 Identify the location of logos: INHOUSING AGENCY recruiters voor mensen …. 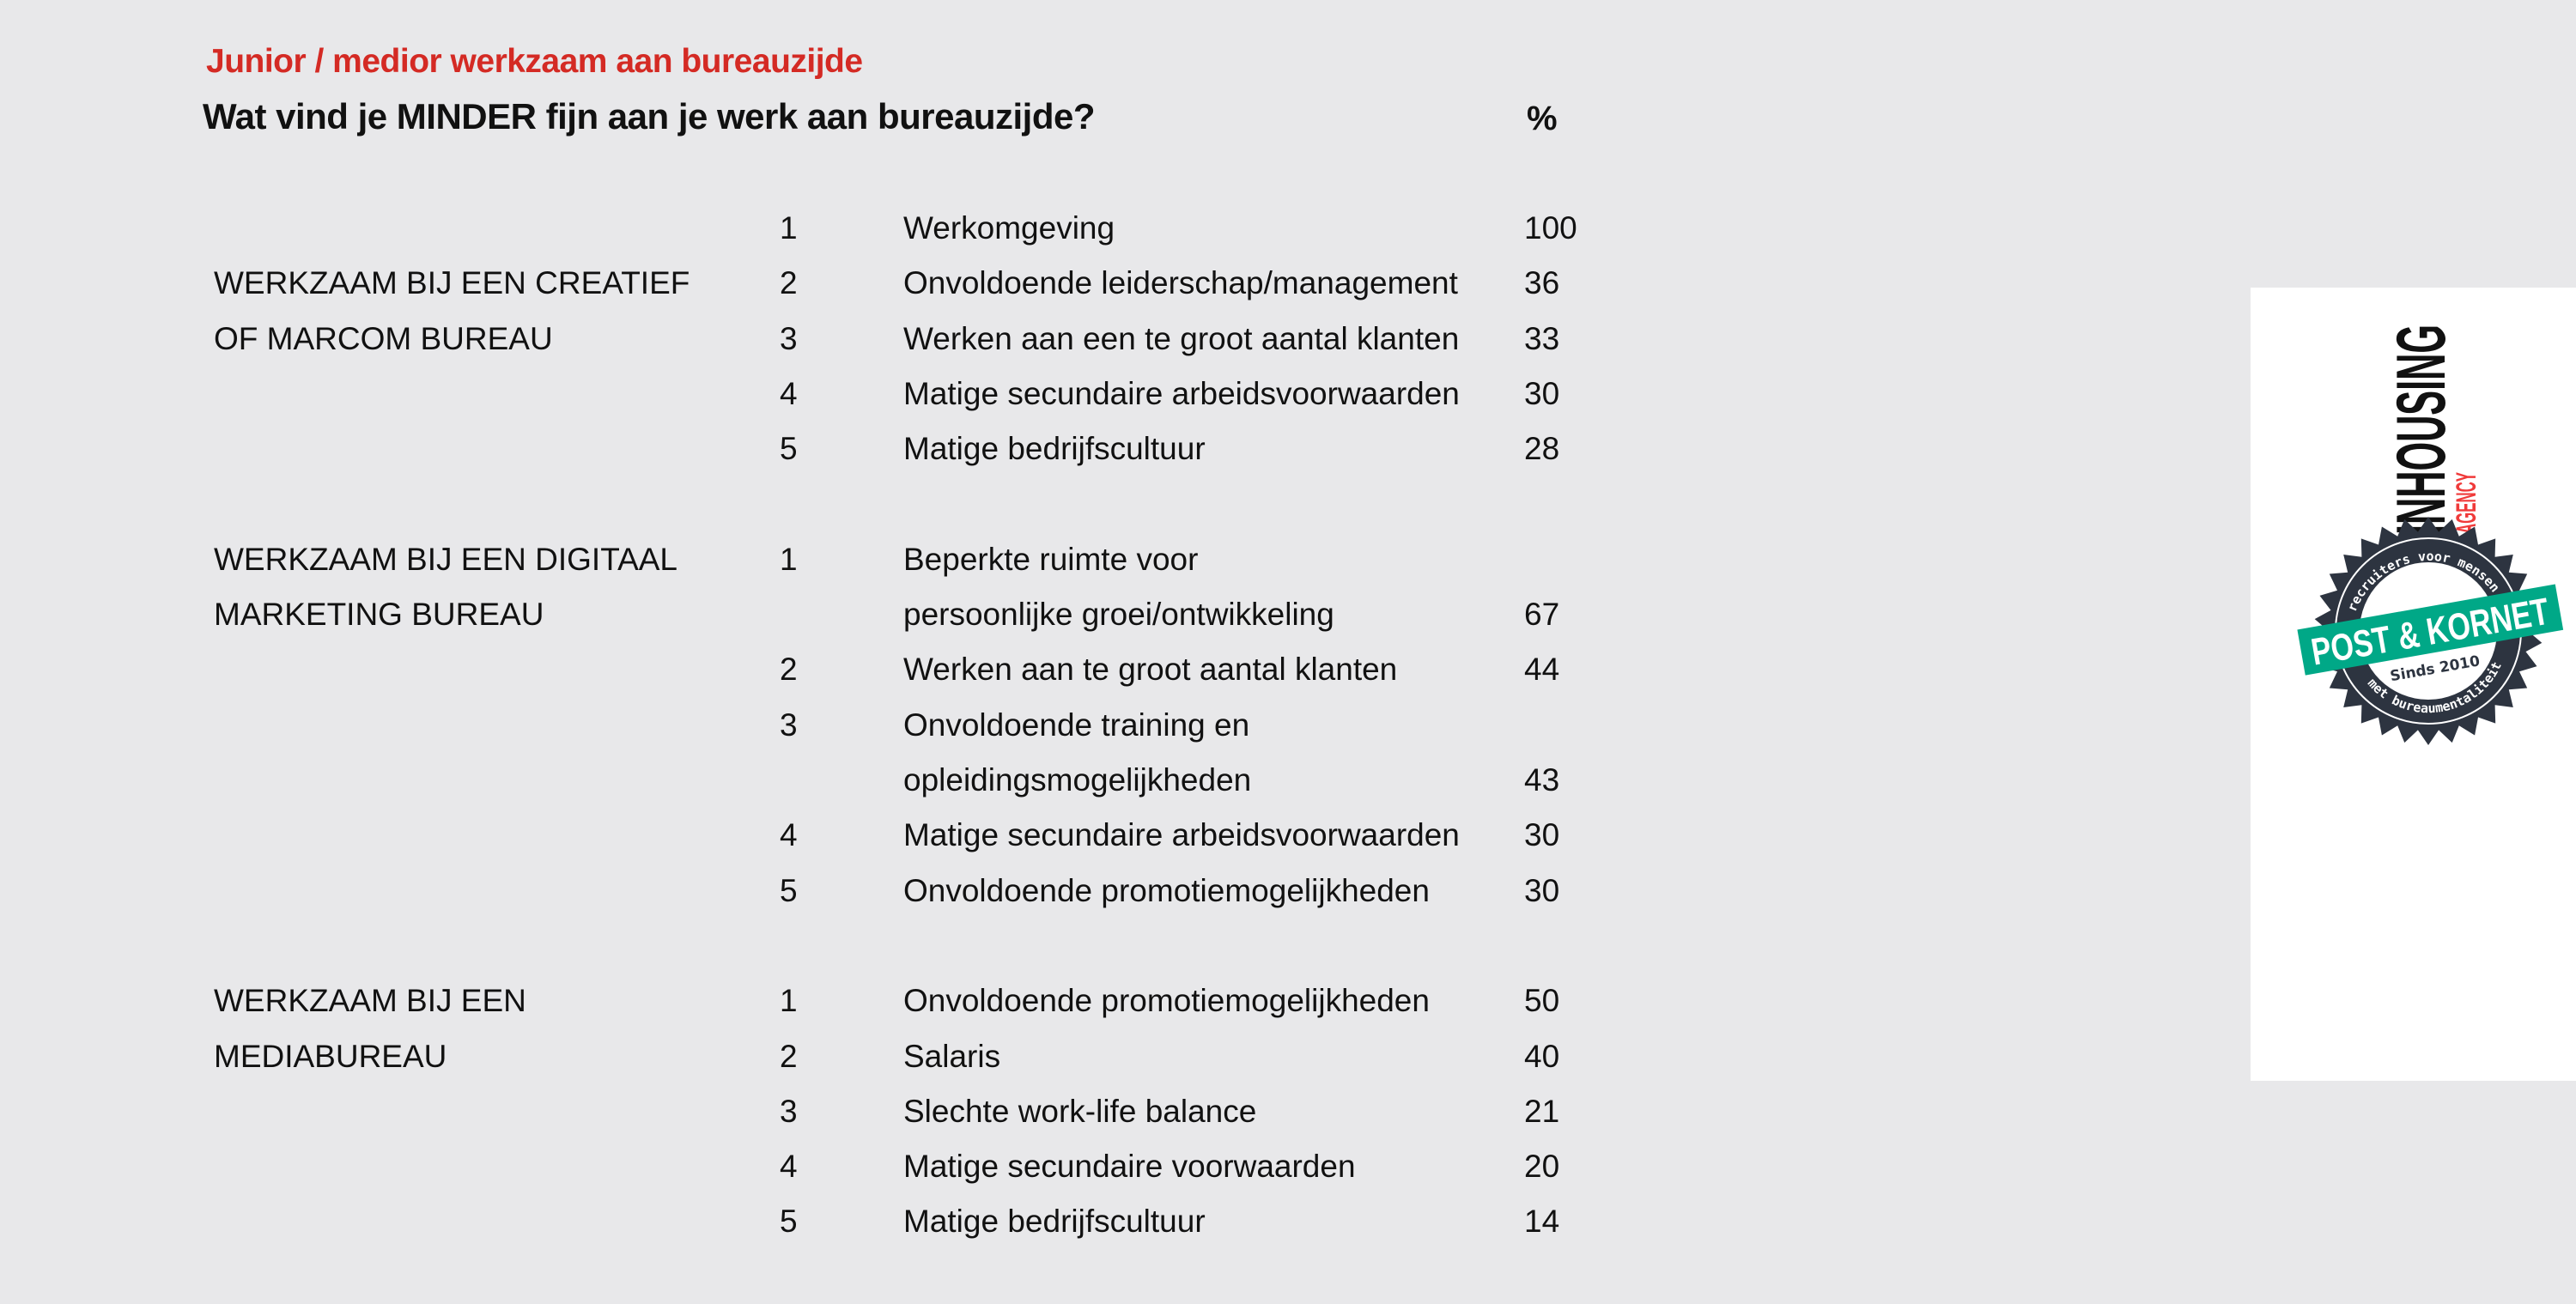
(2430, 534).